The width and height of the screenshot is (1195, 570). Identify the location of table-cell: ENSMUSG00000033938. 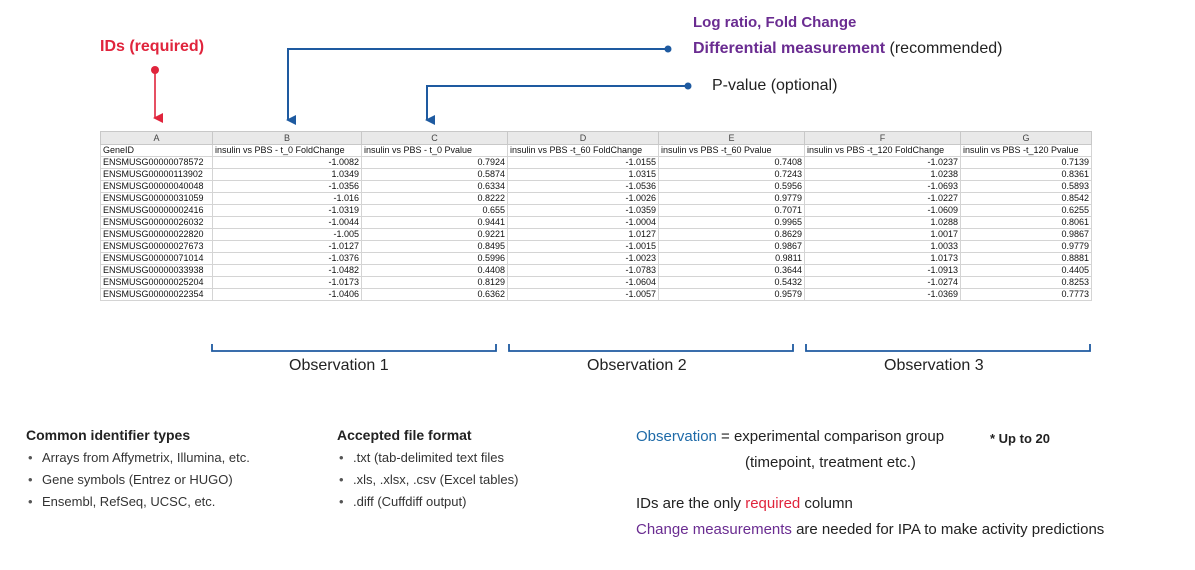
(156, 270).